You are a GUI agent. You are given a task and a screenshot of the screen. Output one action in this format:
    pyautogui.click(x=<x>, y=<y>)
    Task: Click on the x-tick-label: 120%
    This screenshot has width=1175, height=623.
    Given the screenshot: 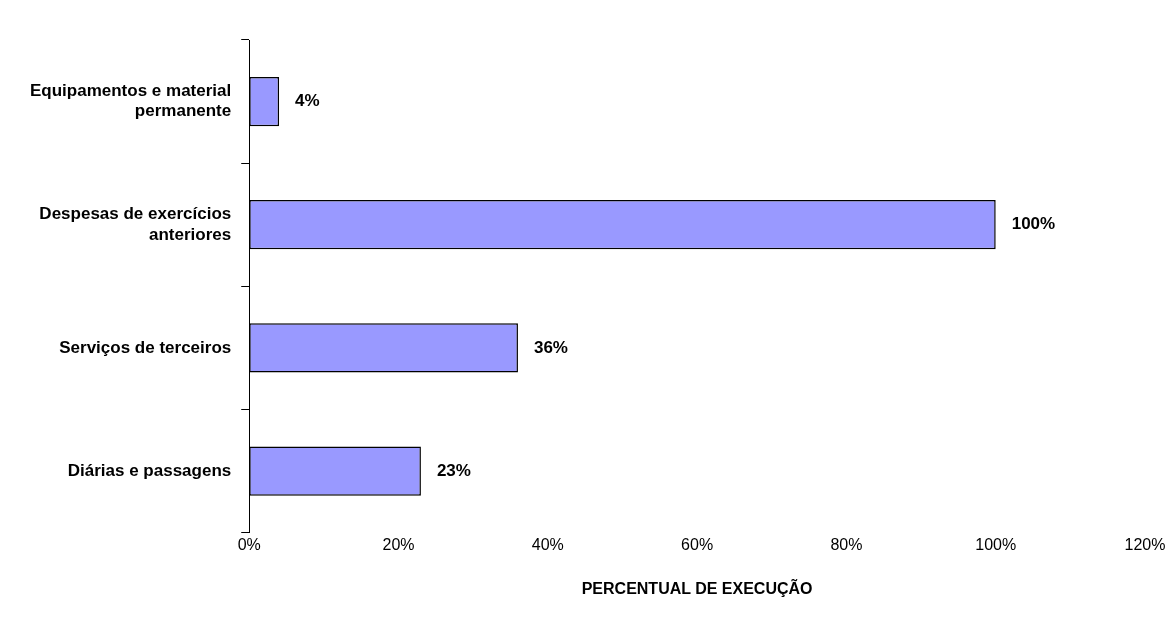 What is the action you would take?
    pyautogui.click(x=1145, y=544)
    